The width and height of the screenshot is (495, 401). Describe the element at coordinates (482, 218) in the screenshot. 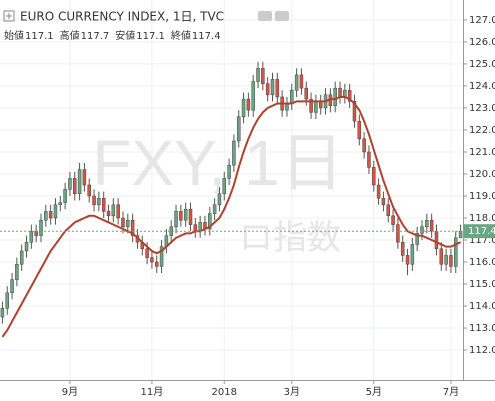

I see `y-tick-label: 118.0` at that location.